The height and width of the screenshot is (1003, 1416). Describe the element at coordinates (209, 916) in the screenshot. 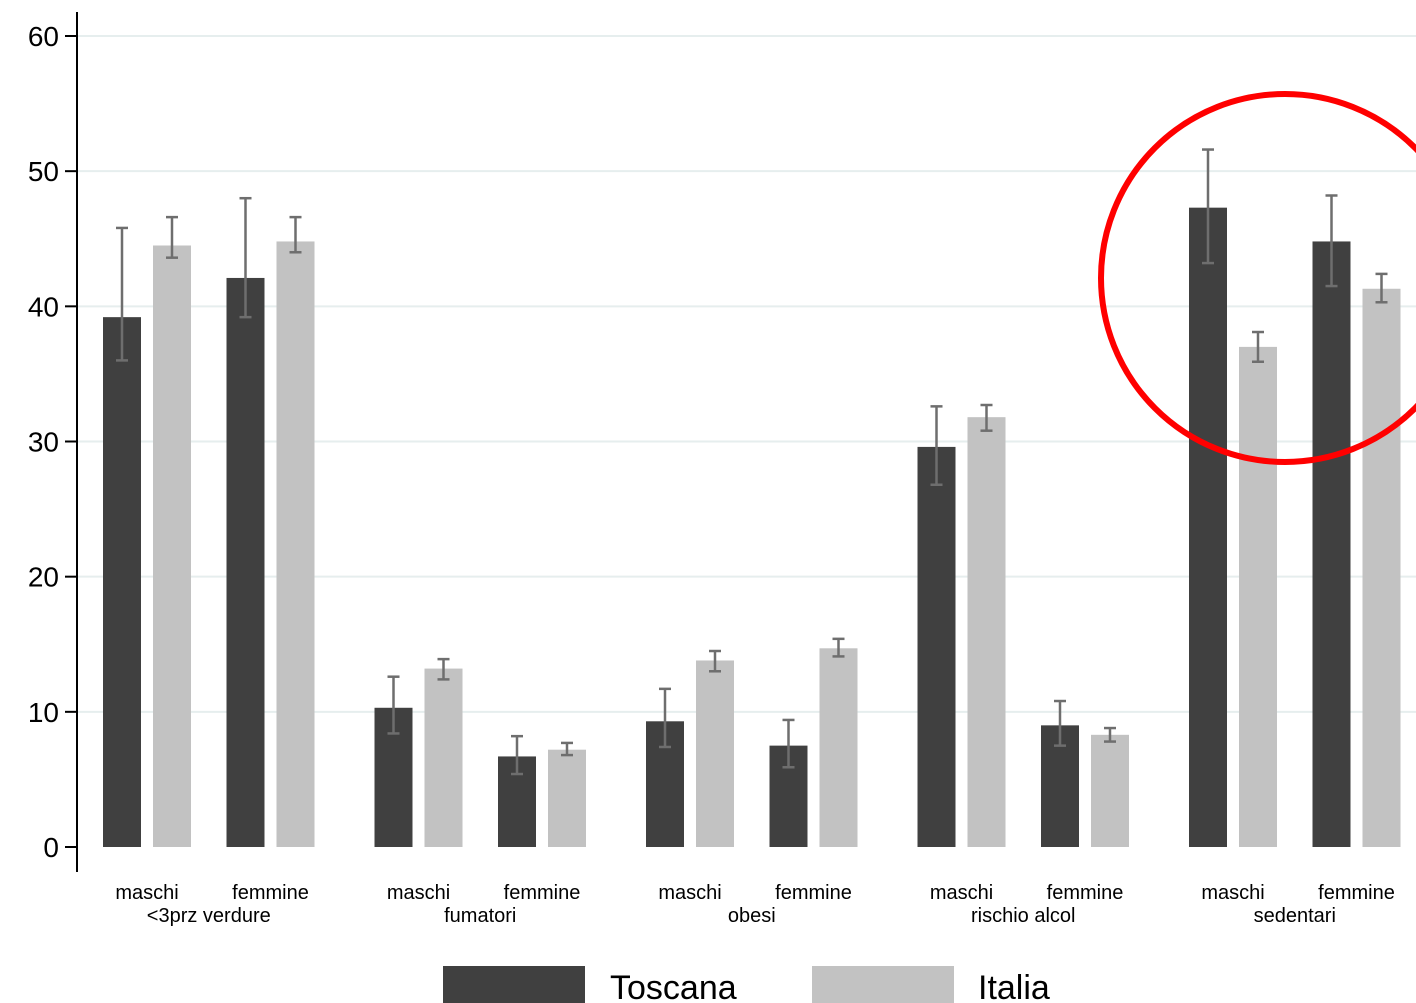

I see `group-label: <3prz verdure` at that location.